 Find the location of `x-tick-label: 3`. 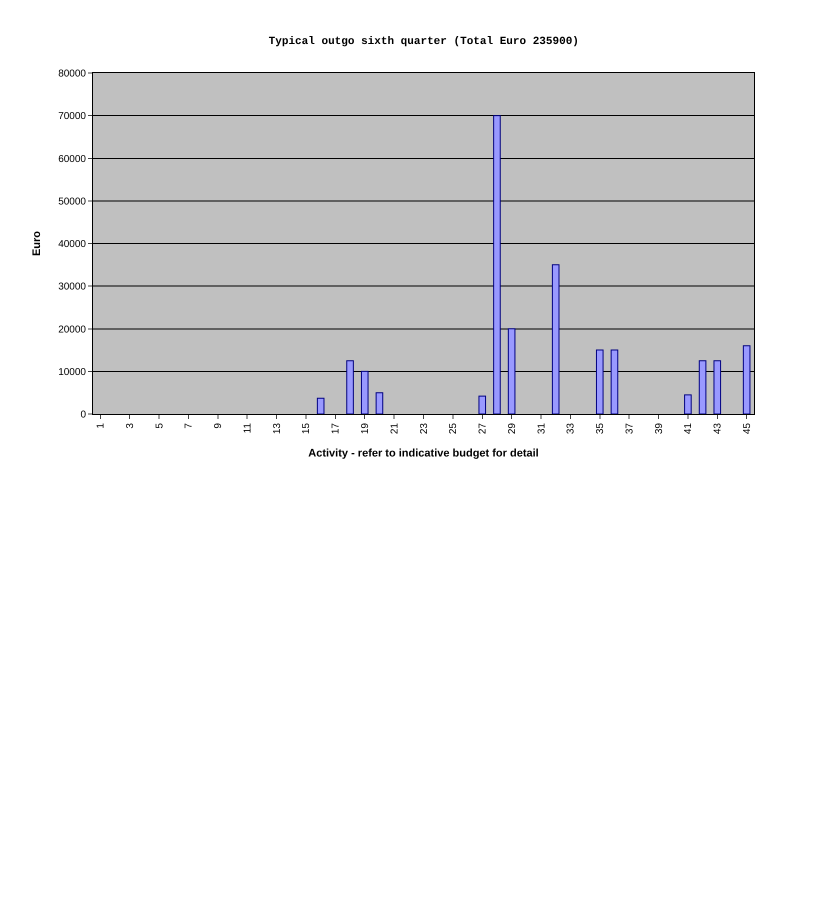

x-tick-label: 3 is located at coordinates (130, 425).